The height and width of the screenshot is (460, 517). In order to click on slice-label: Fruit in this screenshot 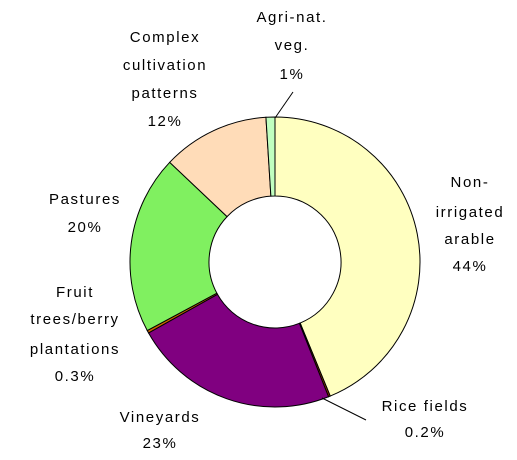, I will do `click(75, 292)`.